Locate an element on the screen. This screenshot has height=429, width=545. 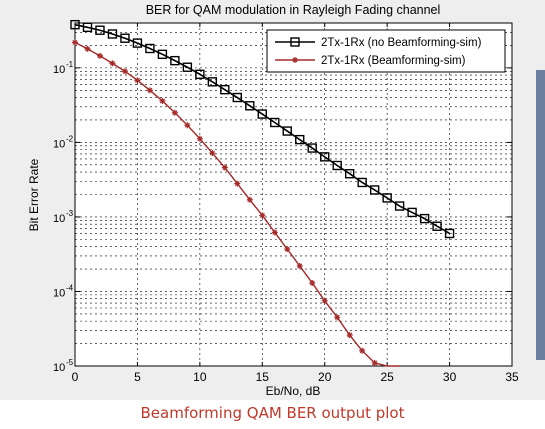
x-tick-label: 5 is located at coordinates (137, 377).